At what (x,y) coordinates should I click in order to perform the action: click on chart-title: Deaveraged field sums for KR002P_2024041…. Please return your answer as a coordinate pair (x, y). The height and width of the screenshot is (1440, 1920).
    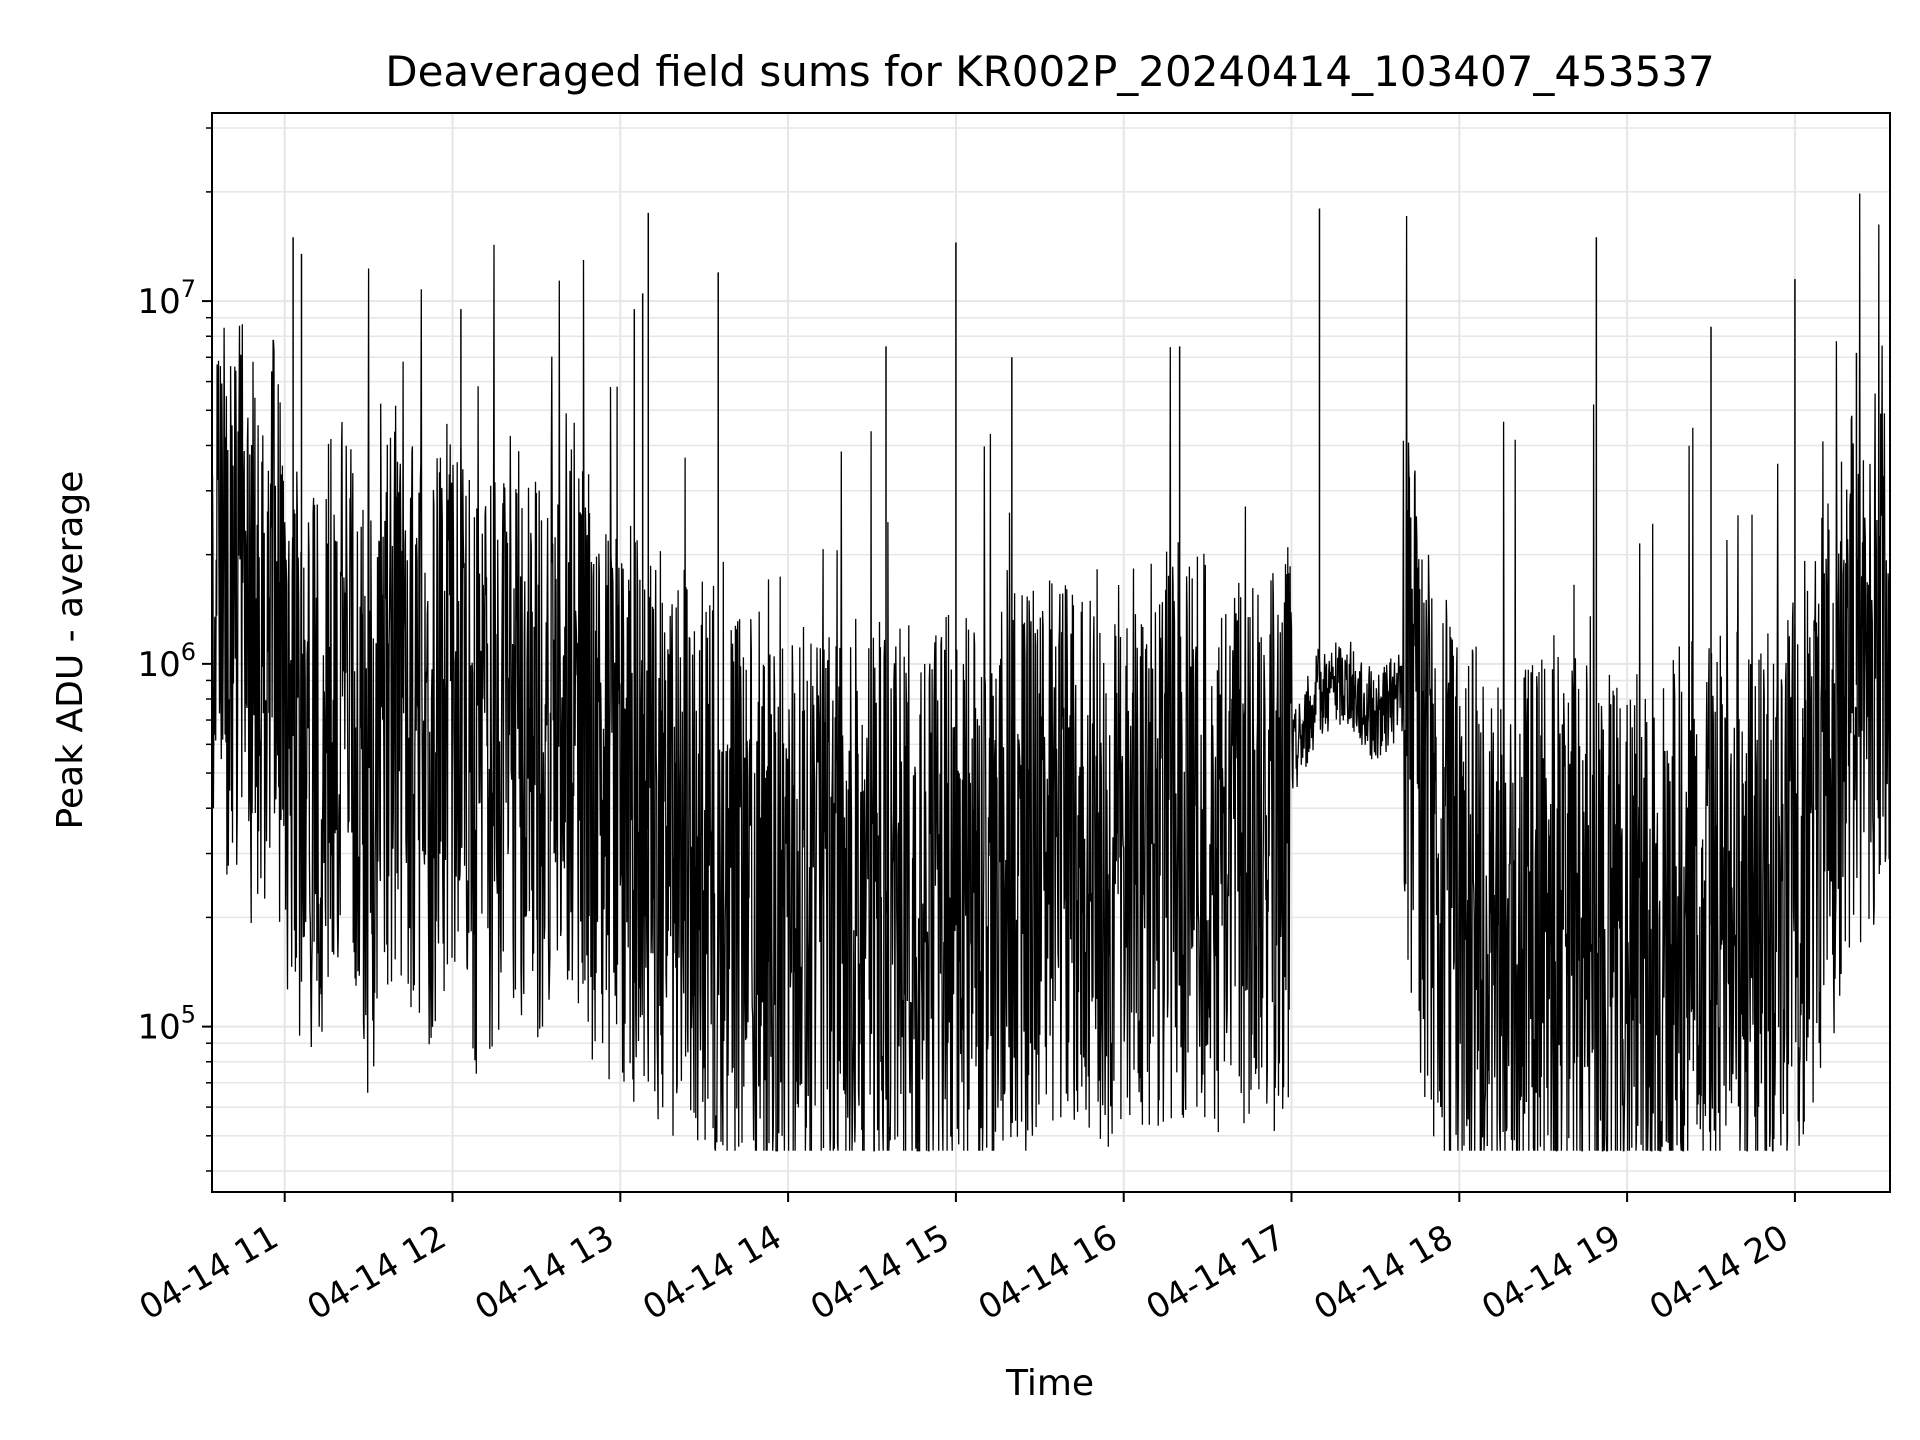
    Looking at the image, I should click on (1050, 71).